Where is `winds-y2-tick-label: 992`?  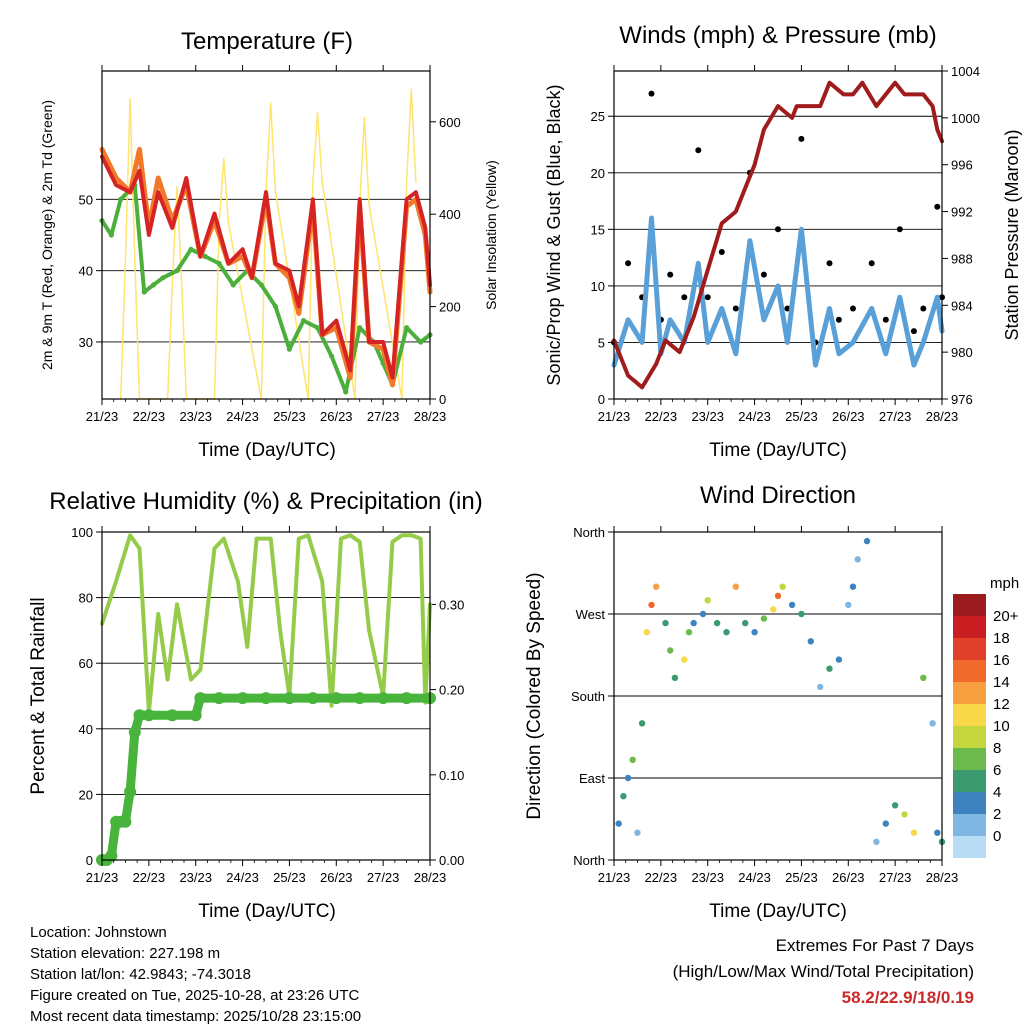
winds-y2-tick-label: 992 is located at coordinates (962, 212).